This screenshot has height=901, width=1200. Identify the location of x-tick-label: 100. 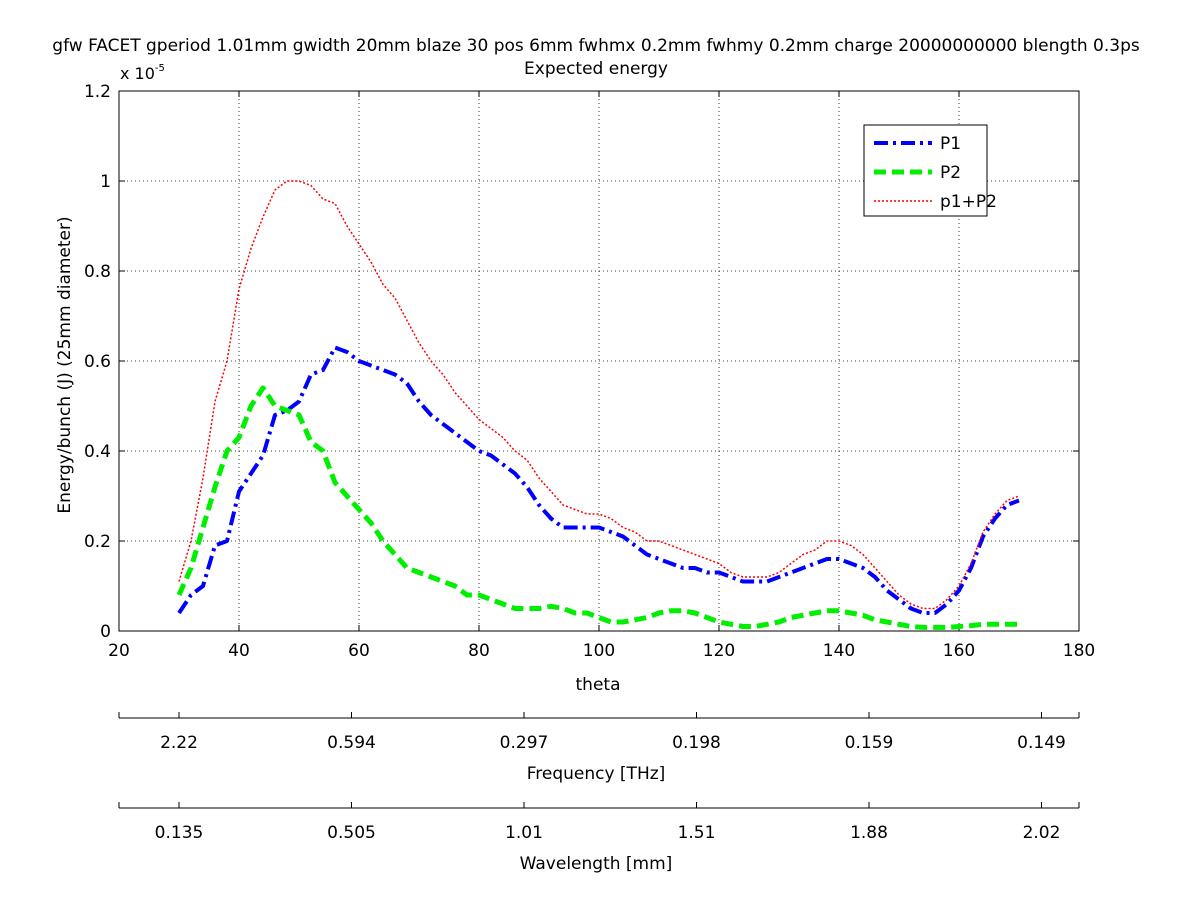
(599, 651).